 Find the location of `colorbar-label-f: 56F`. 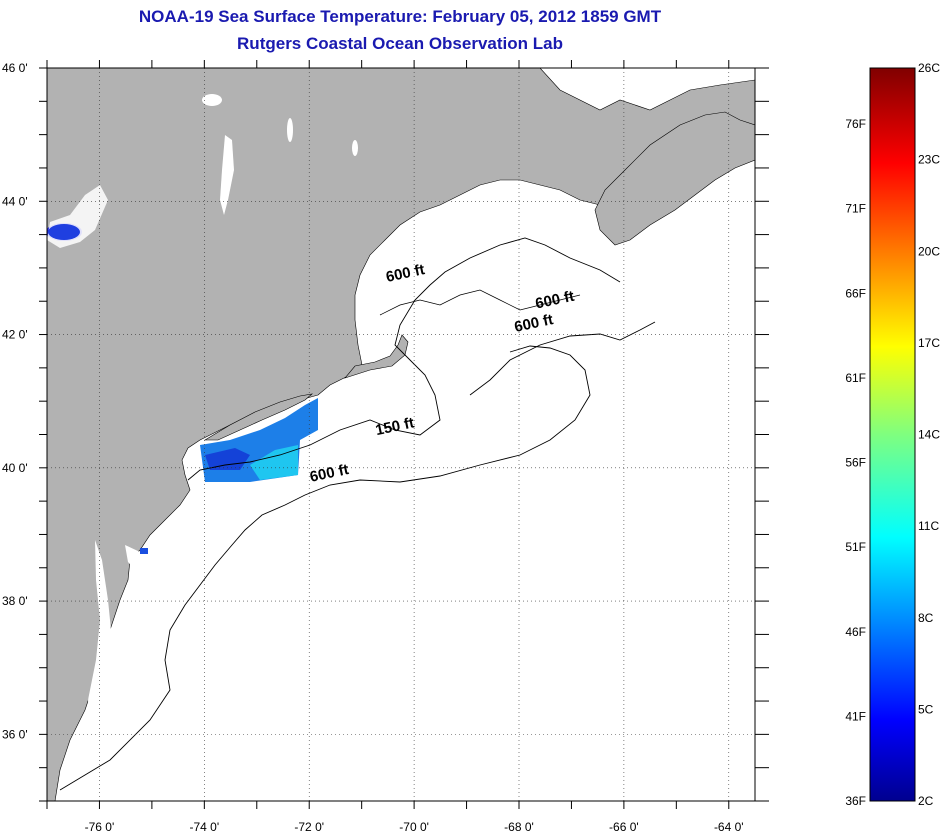

colorbar-label-f: 56F is located at coordinates (855, 463).